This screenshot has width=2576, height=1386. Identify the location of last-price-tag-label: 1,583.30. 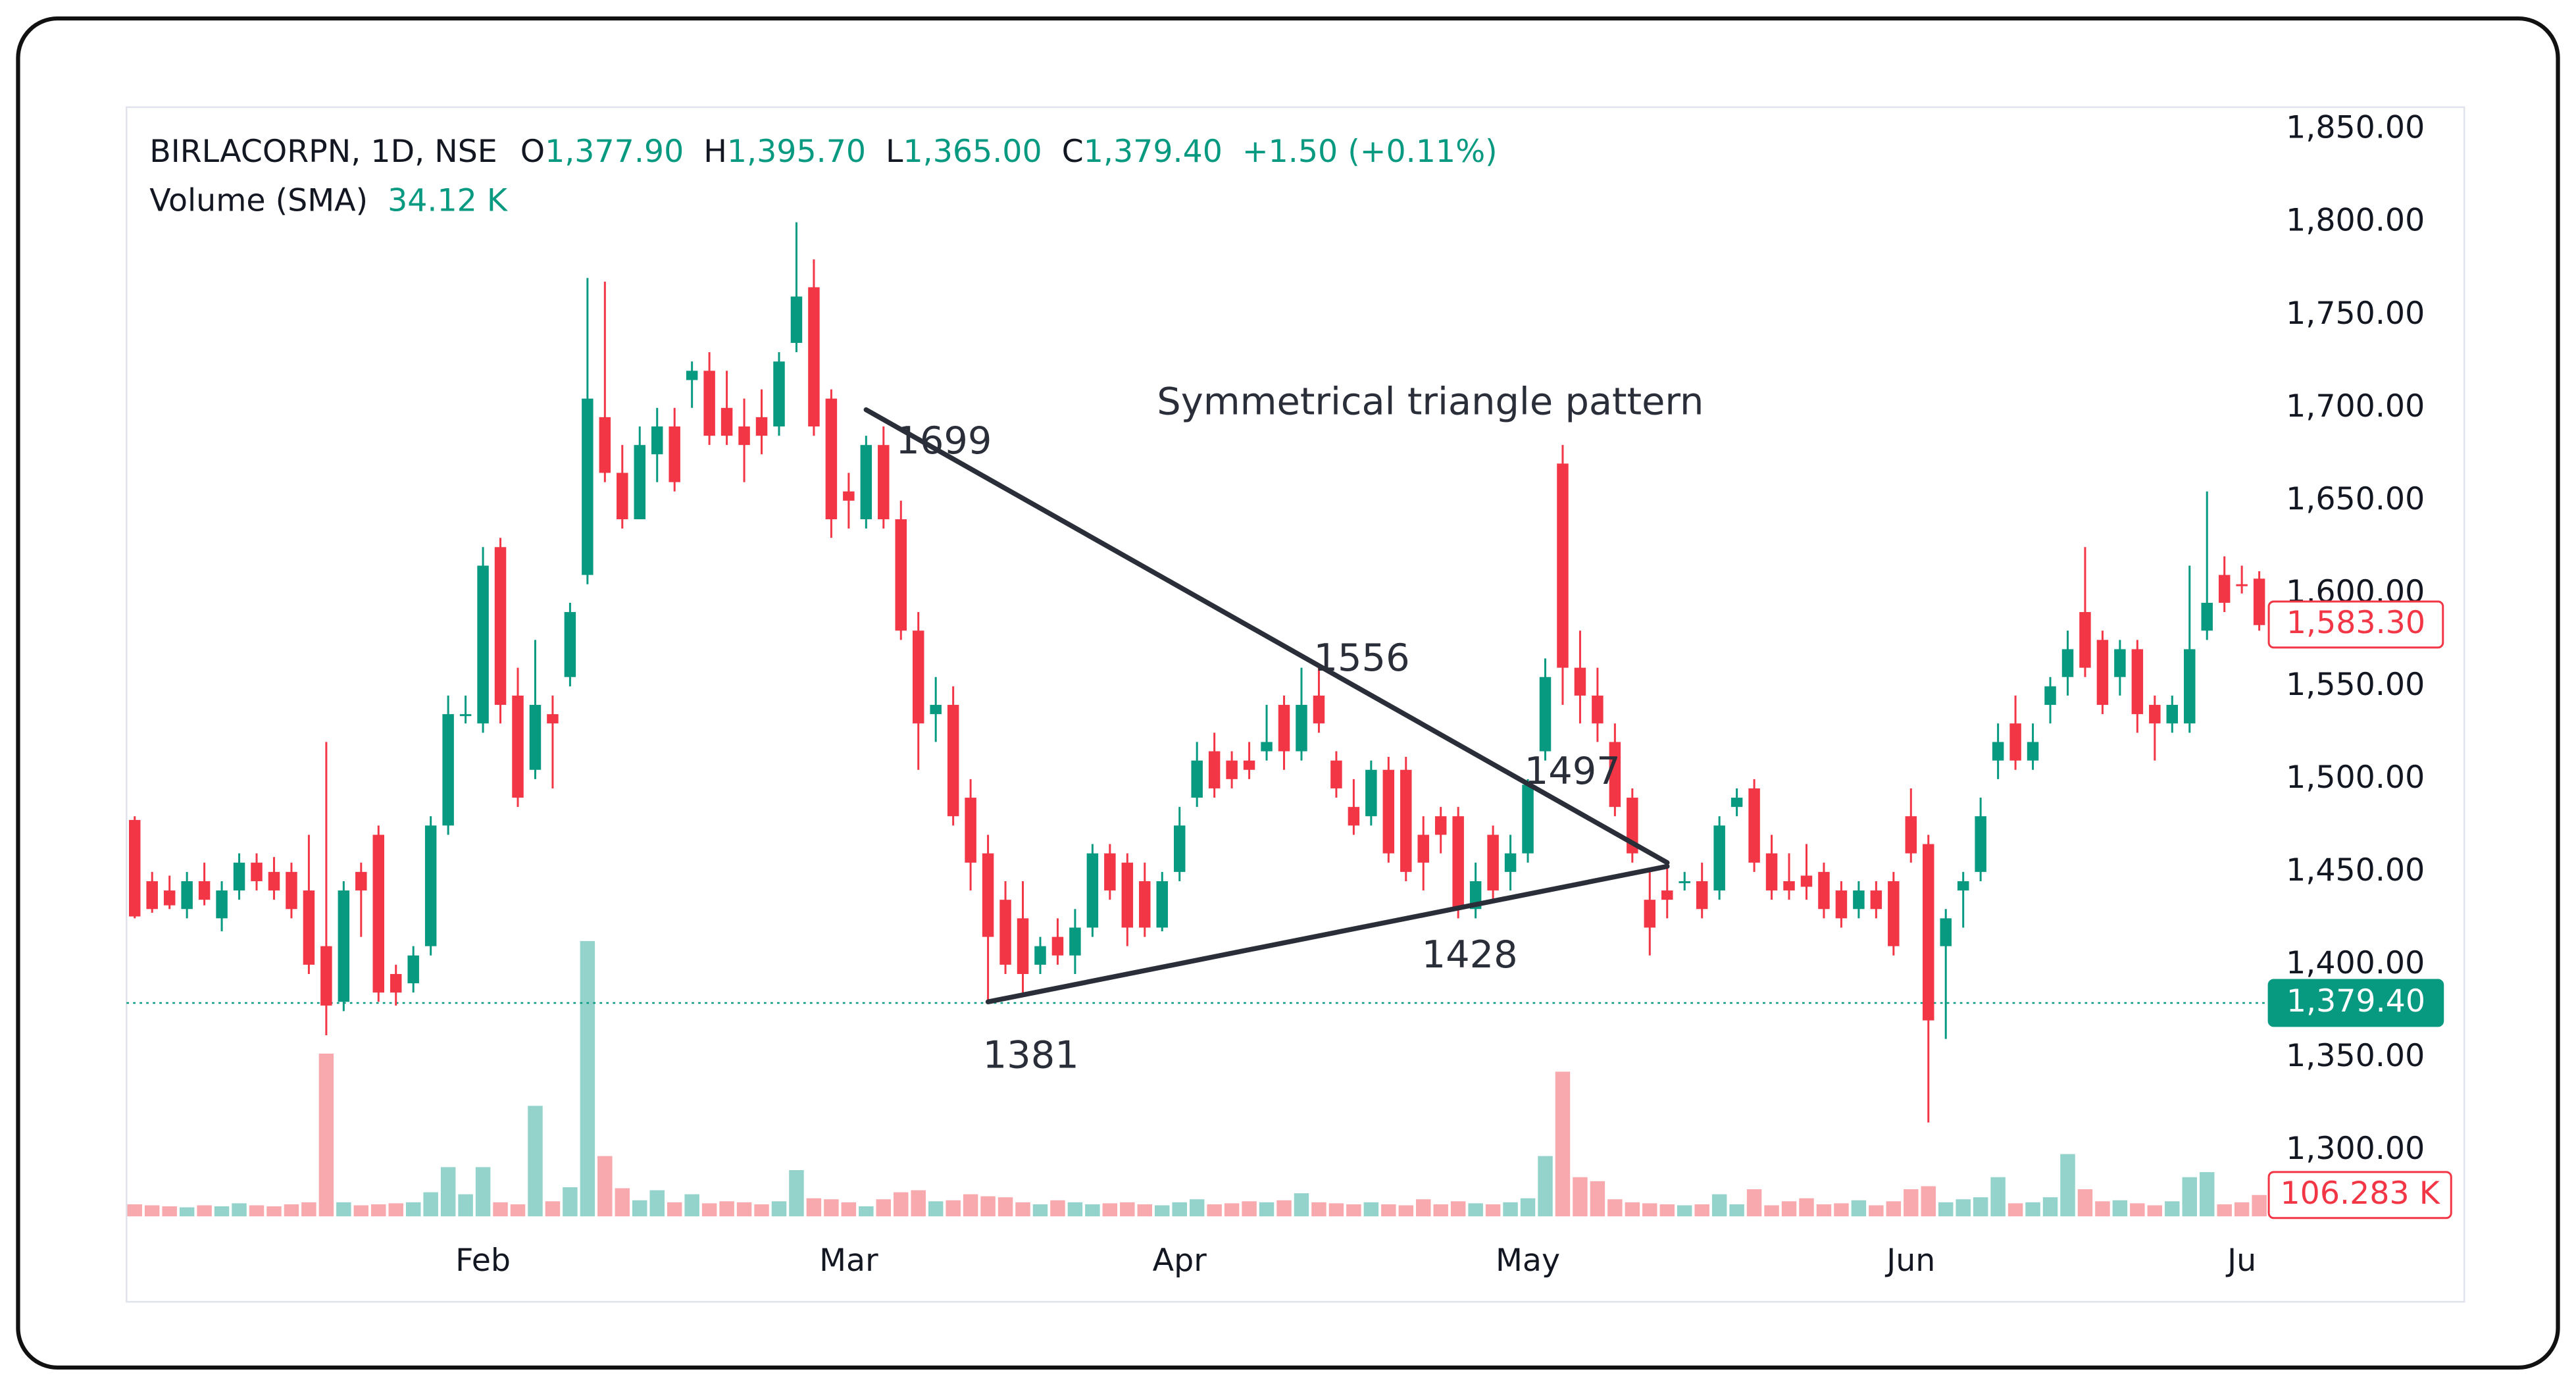
(2355, 623).